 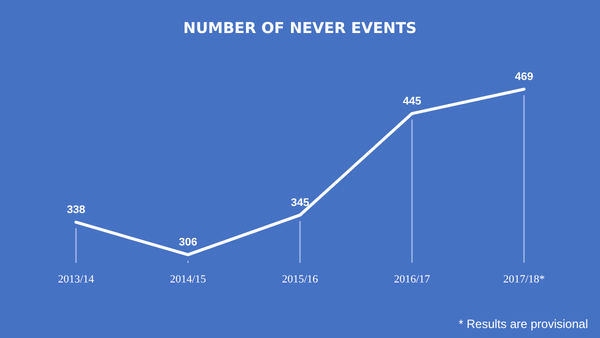 I want to click on x-tick-label: 2015/16, so click(x=300, y=279).